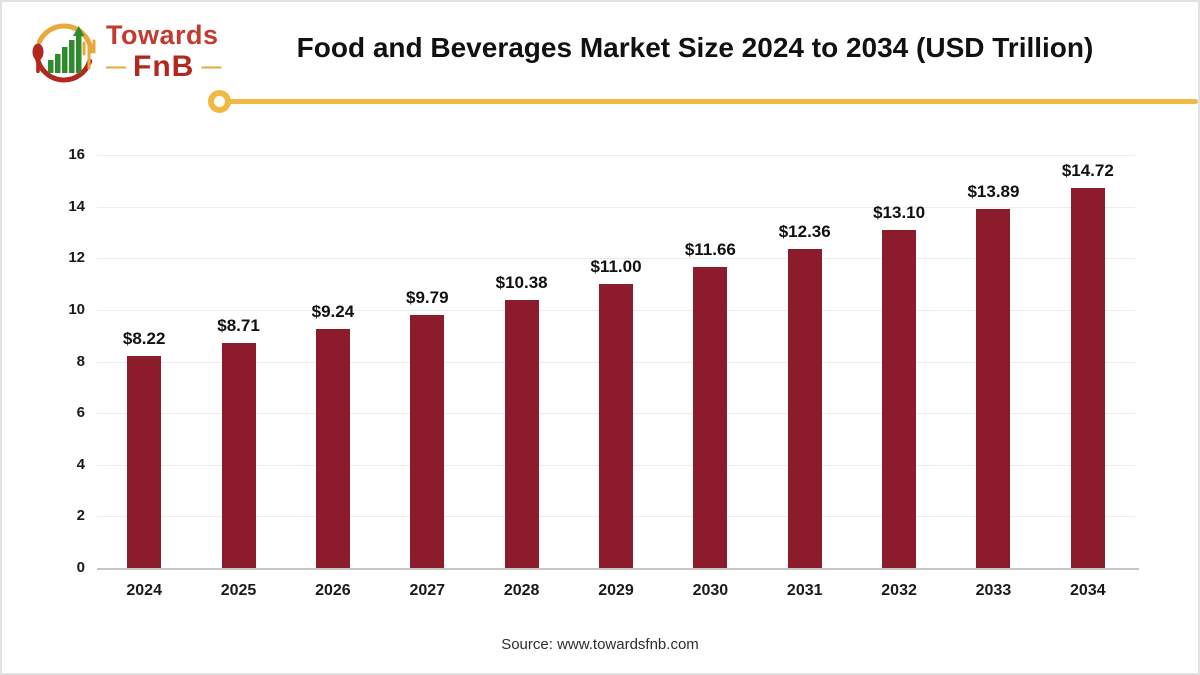 This screenshot has height=675, width=1200. I want to click on y-axis-label-16: 16, so click(76, 154).